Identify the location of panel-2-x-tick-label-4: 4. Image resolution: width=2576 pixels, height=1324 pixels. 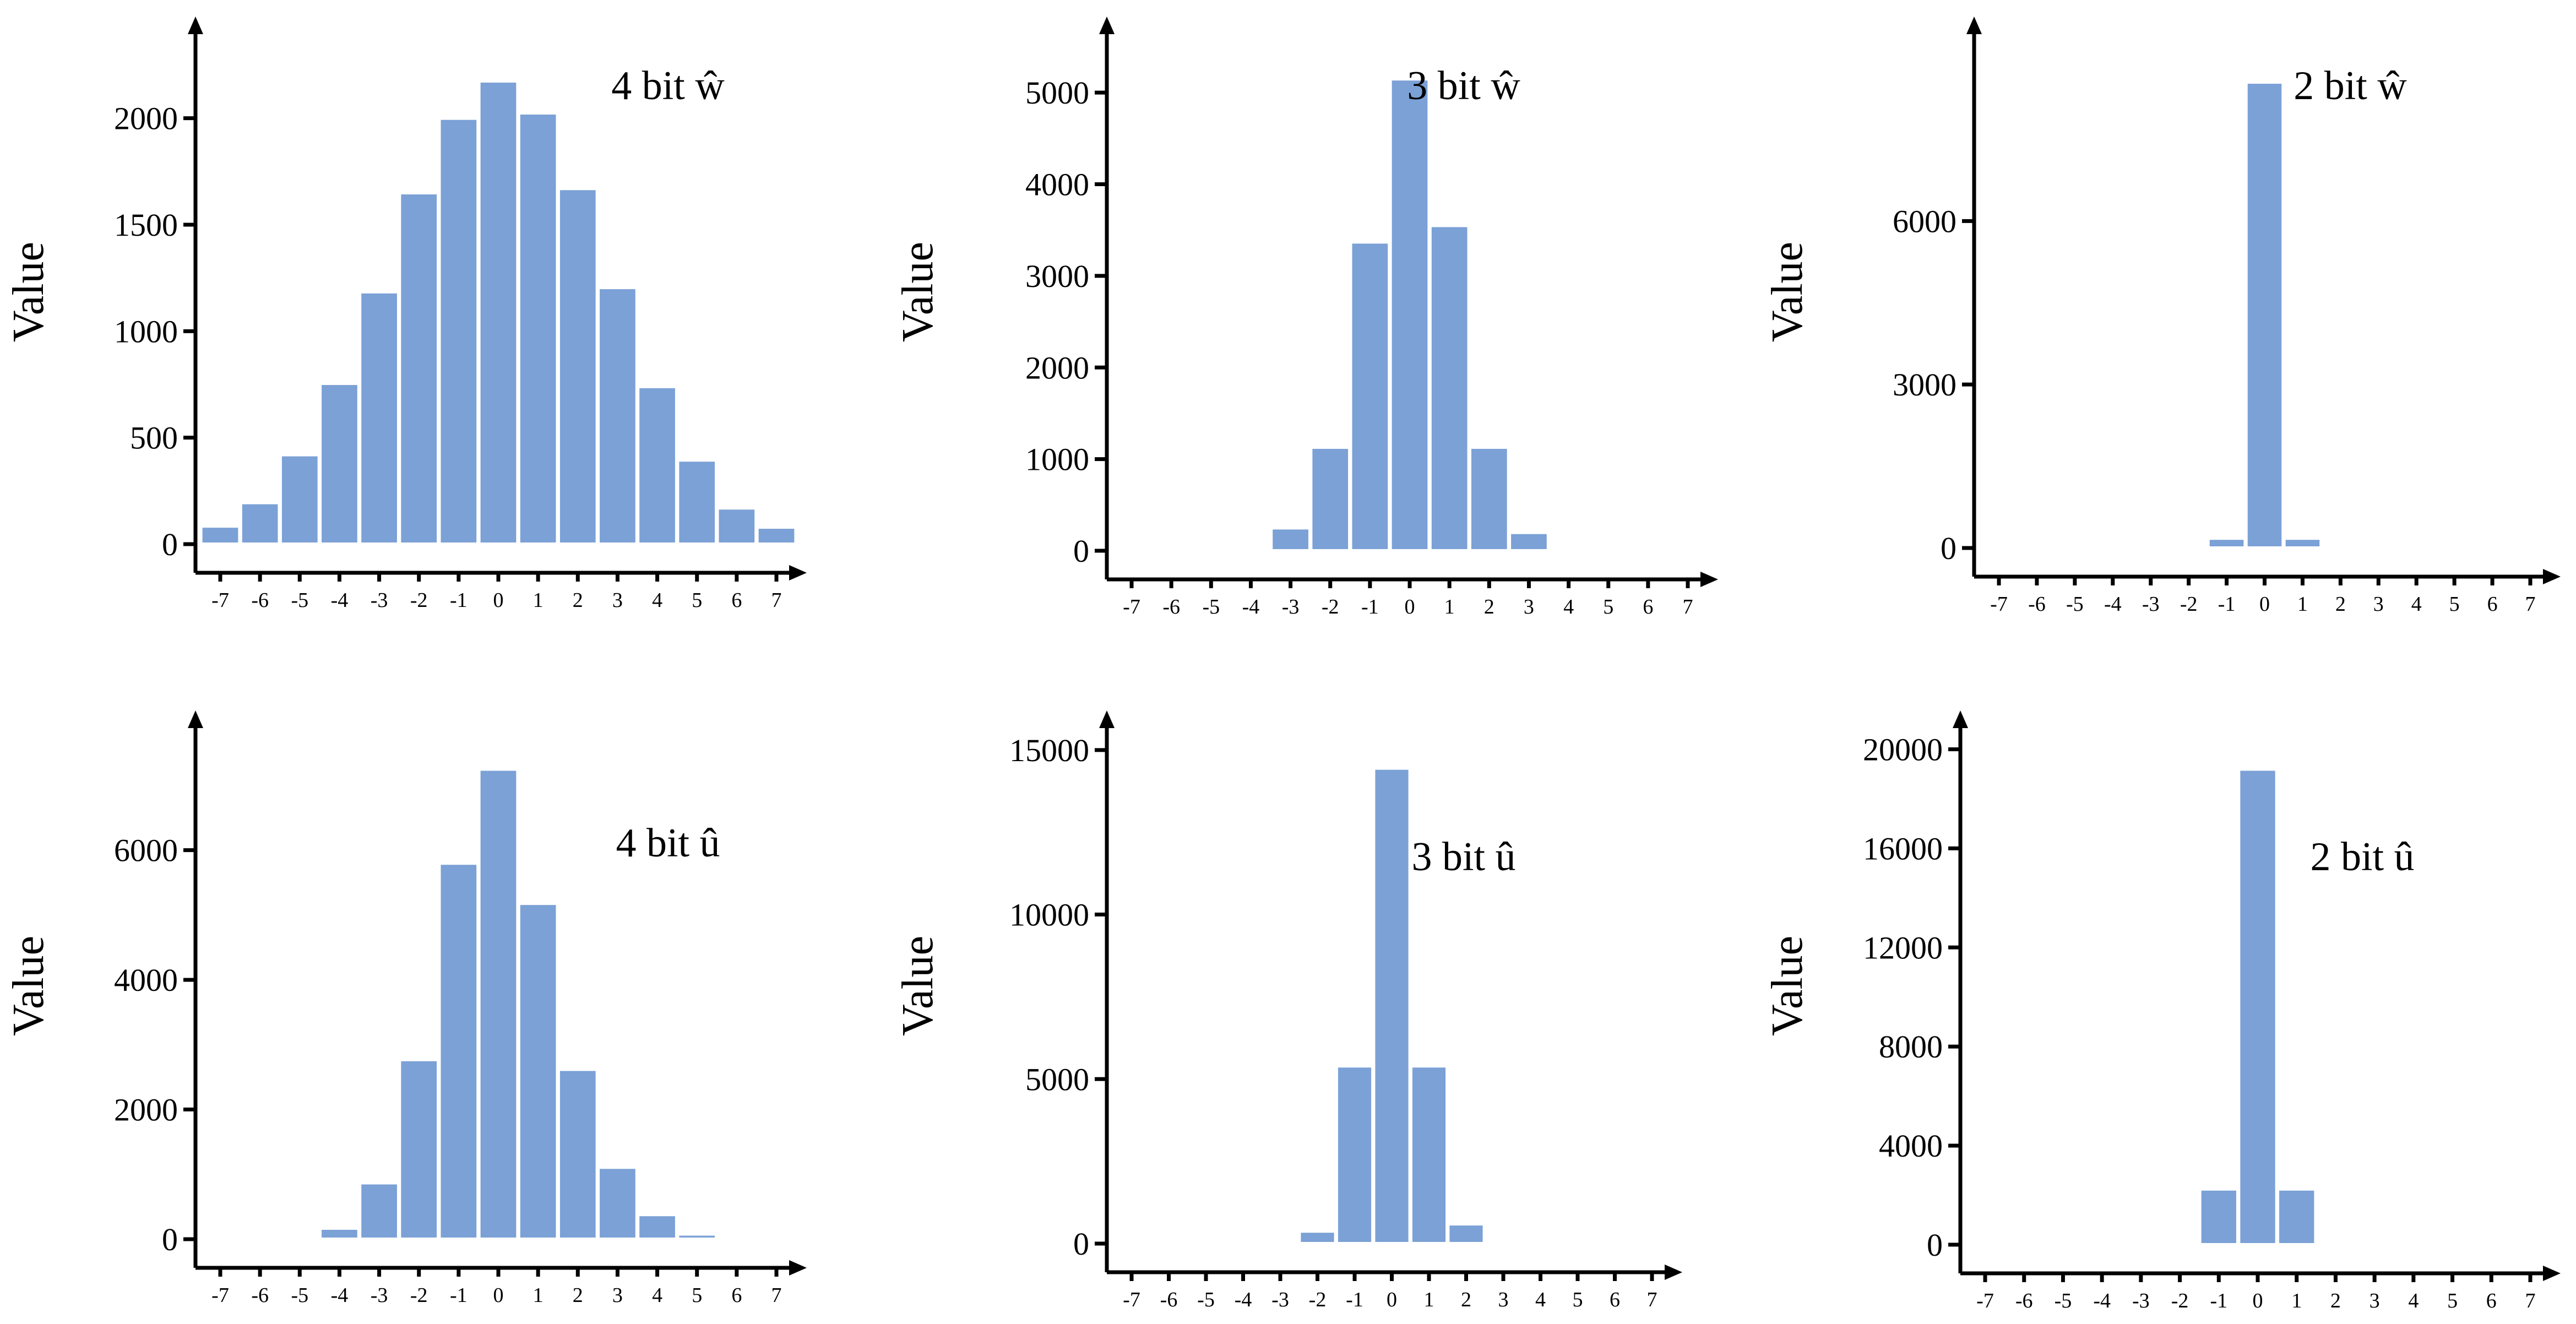
(1568, 606).